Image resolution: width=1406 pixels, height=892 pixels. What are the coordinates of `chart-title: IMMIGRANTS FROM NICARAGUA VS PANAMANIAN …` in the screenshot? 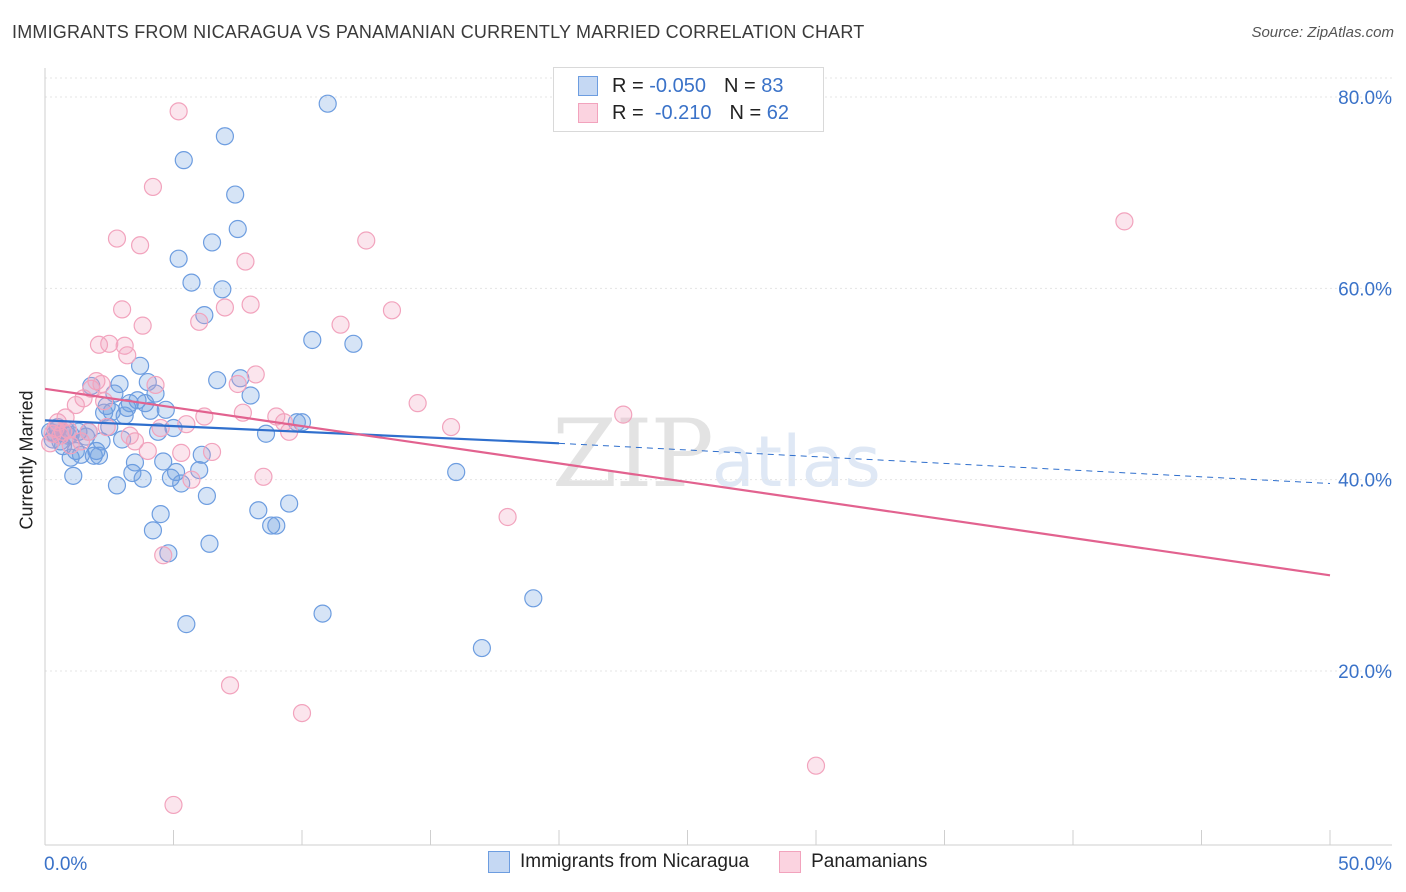 It's located at (438, 32).